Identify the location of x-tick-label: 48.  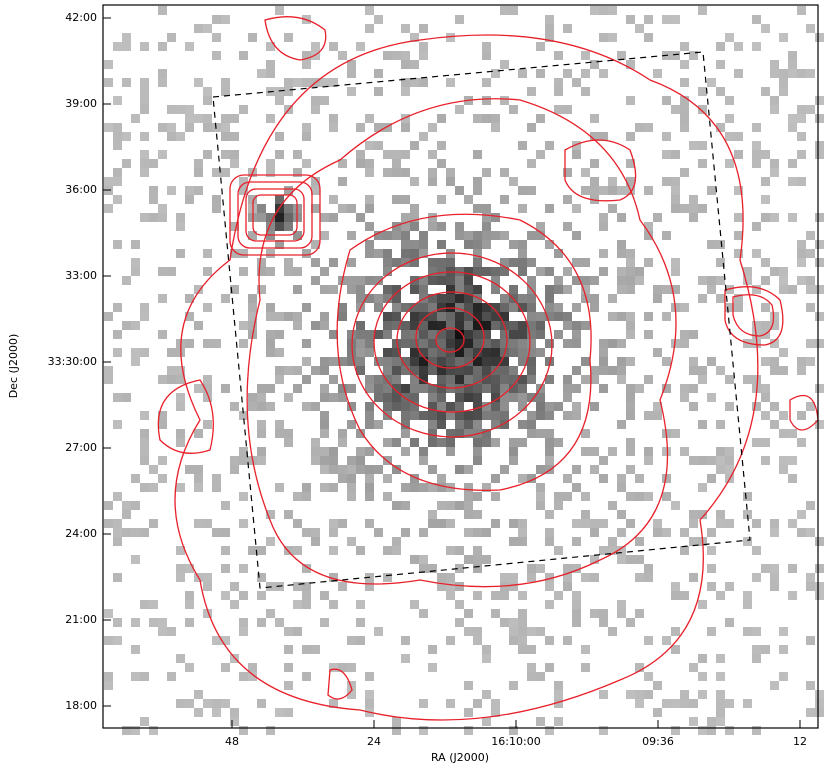
(232, 741).